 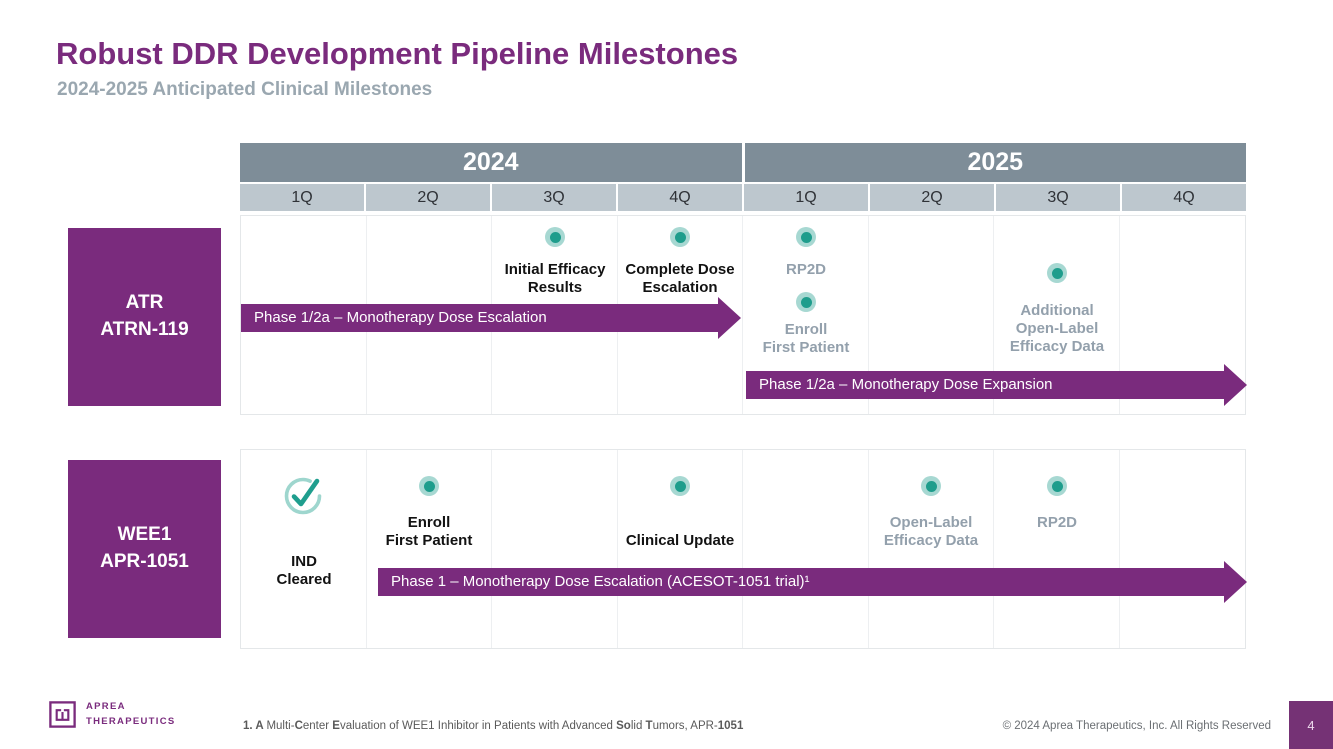 I want to click on program-box-atr: ATR ATRN-119, so click(x=144, y=317).